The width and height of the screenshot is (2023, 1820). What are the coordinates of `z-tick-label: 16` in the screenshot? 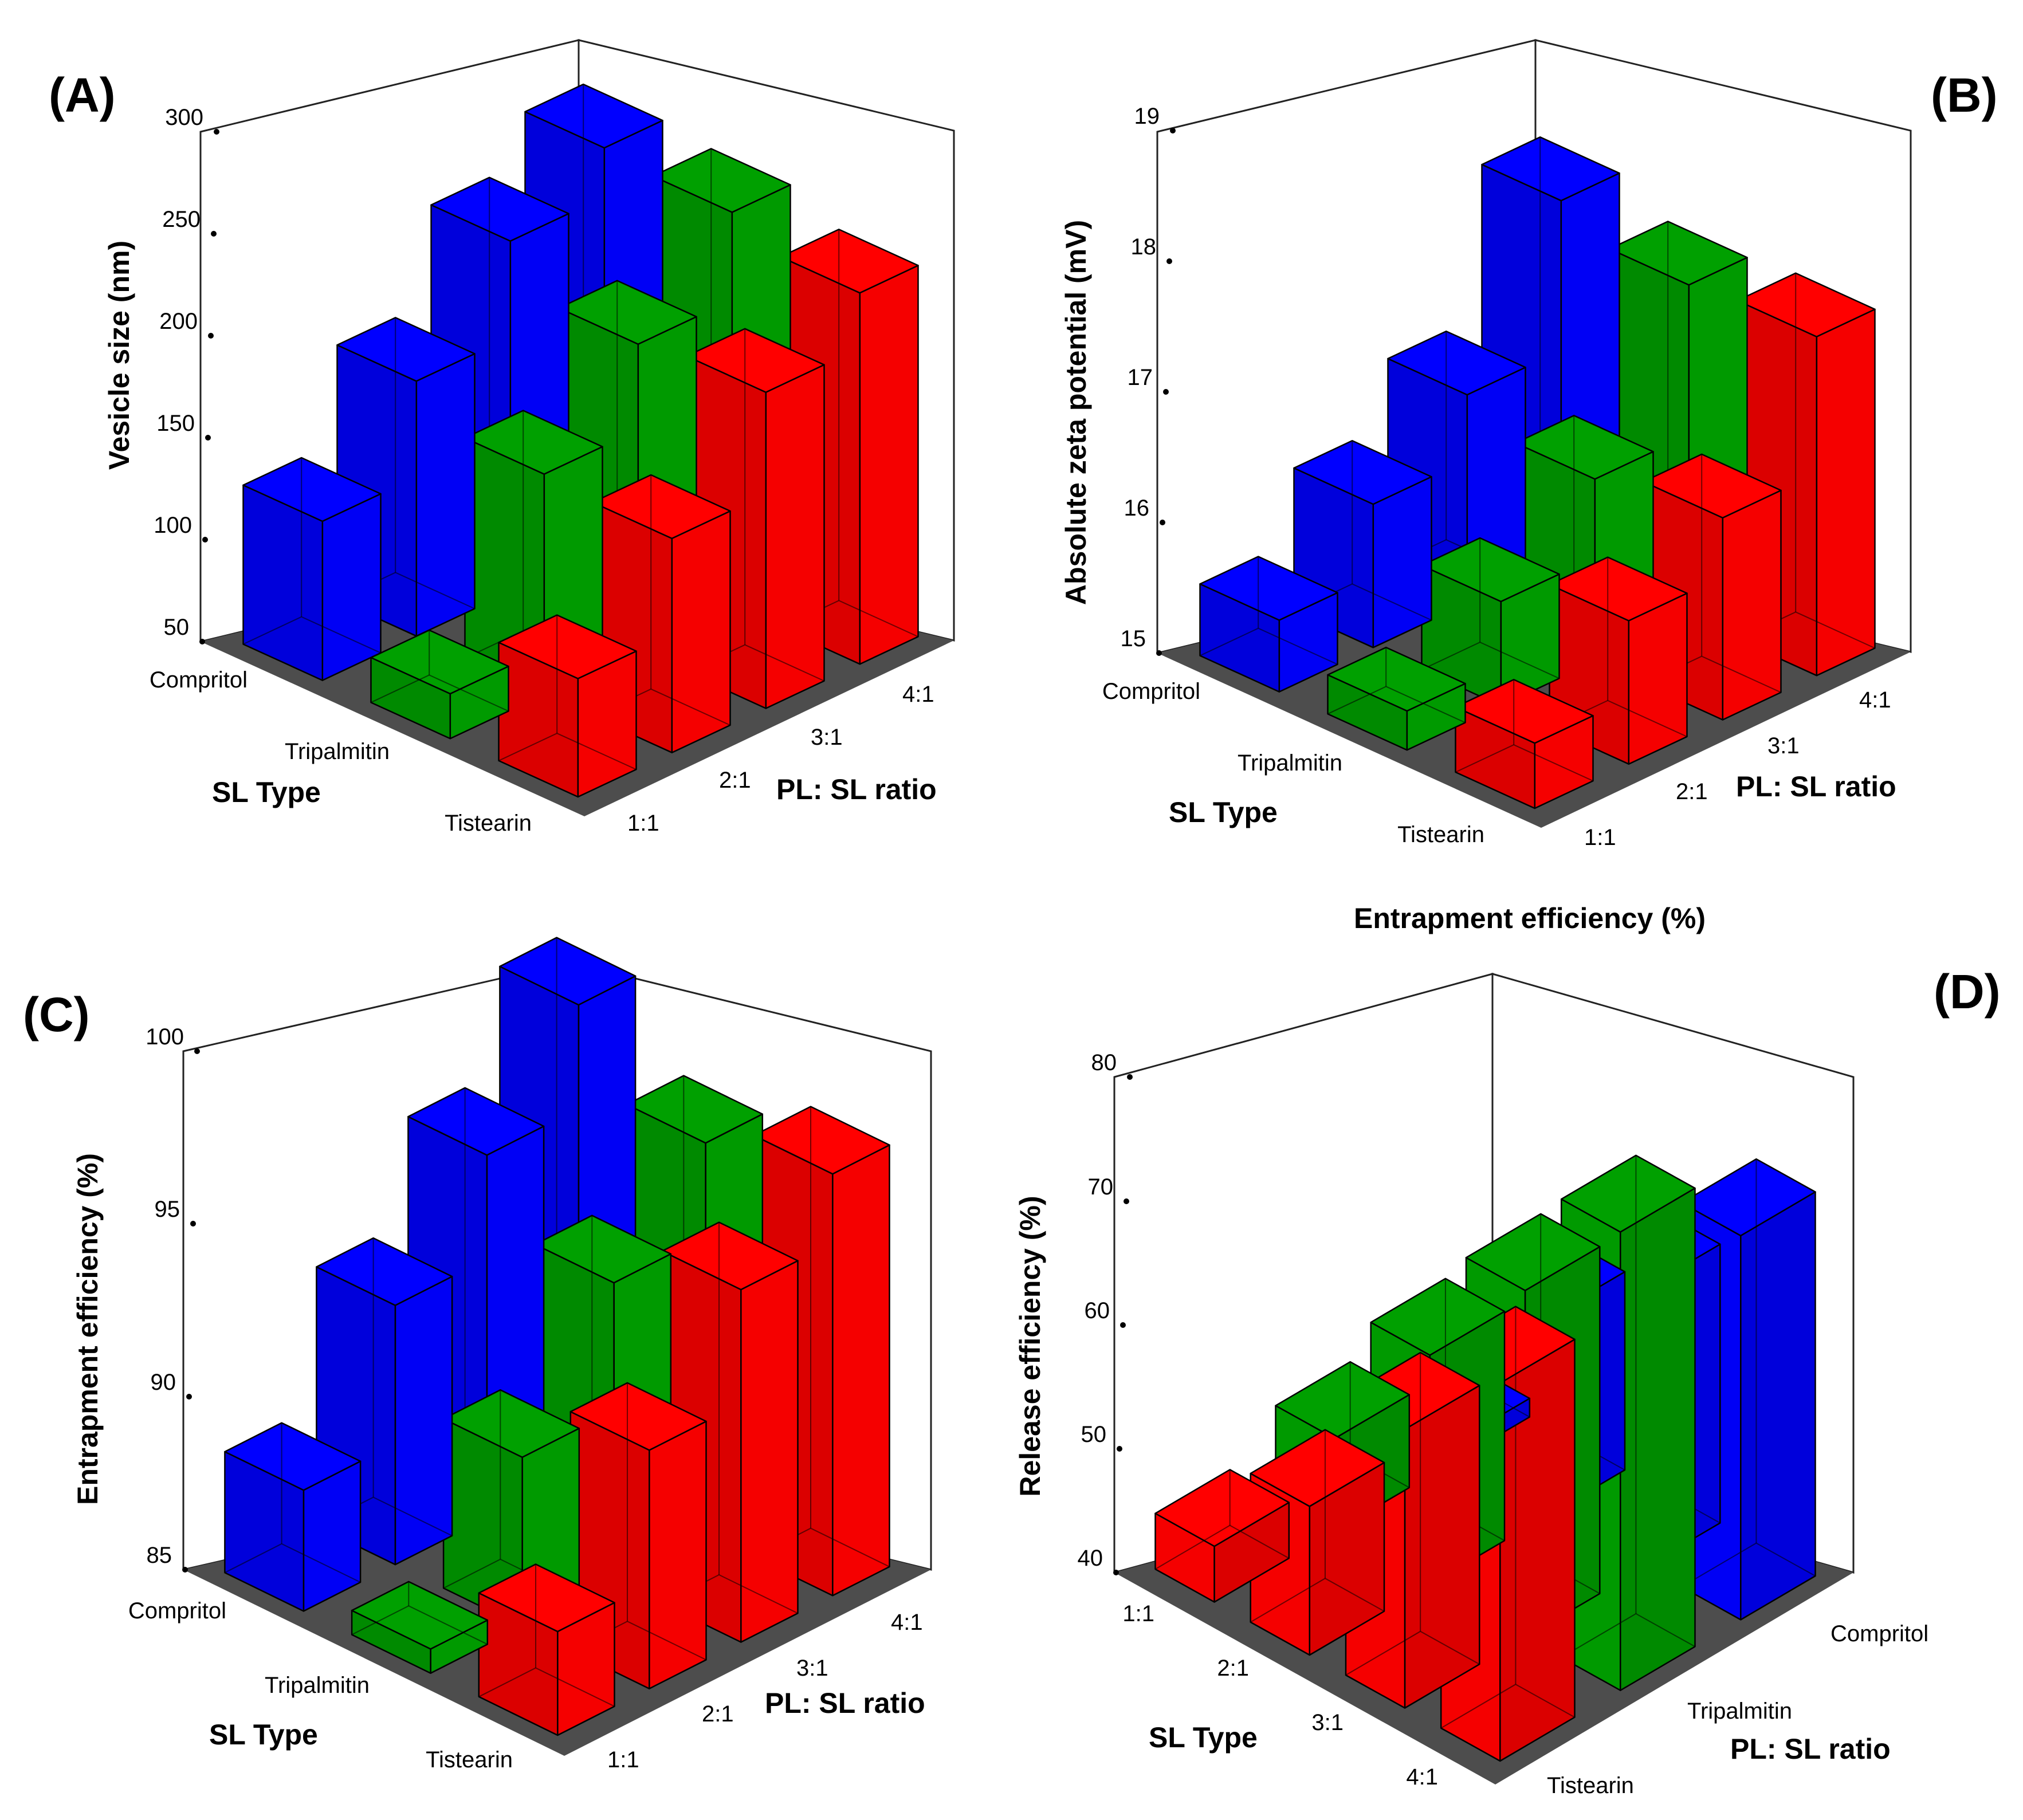 It's located at (1137, 508).